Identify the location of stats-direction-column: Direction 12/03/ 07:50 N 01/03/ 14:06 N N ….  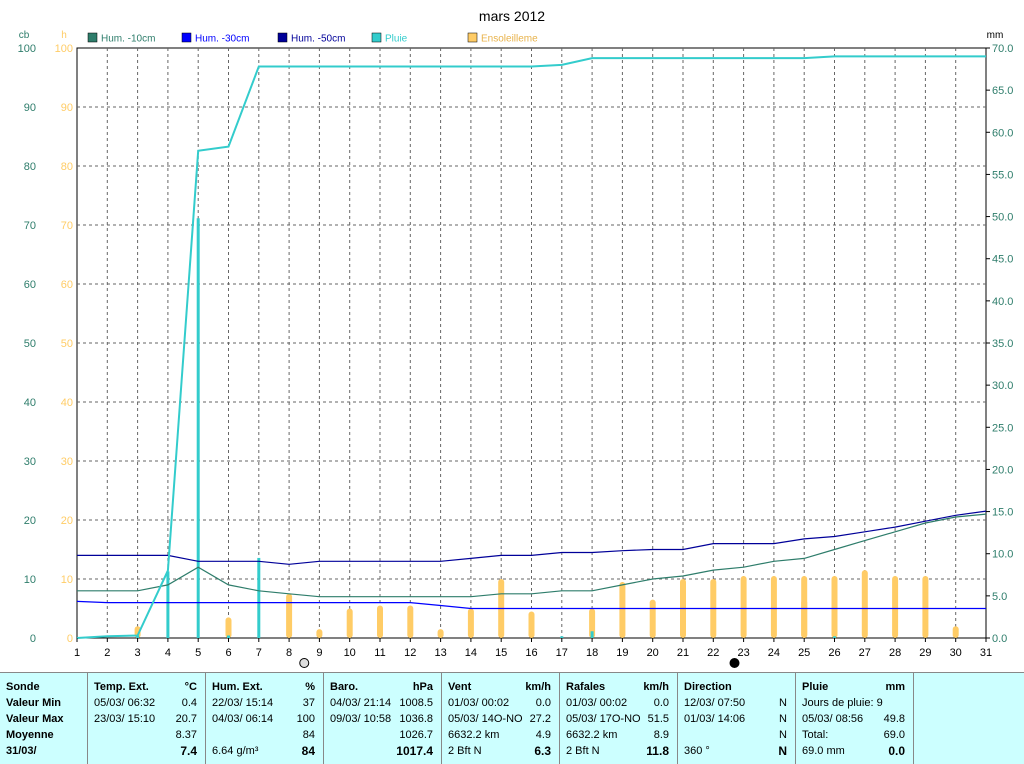
(737, 718).